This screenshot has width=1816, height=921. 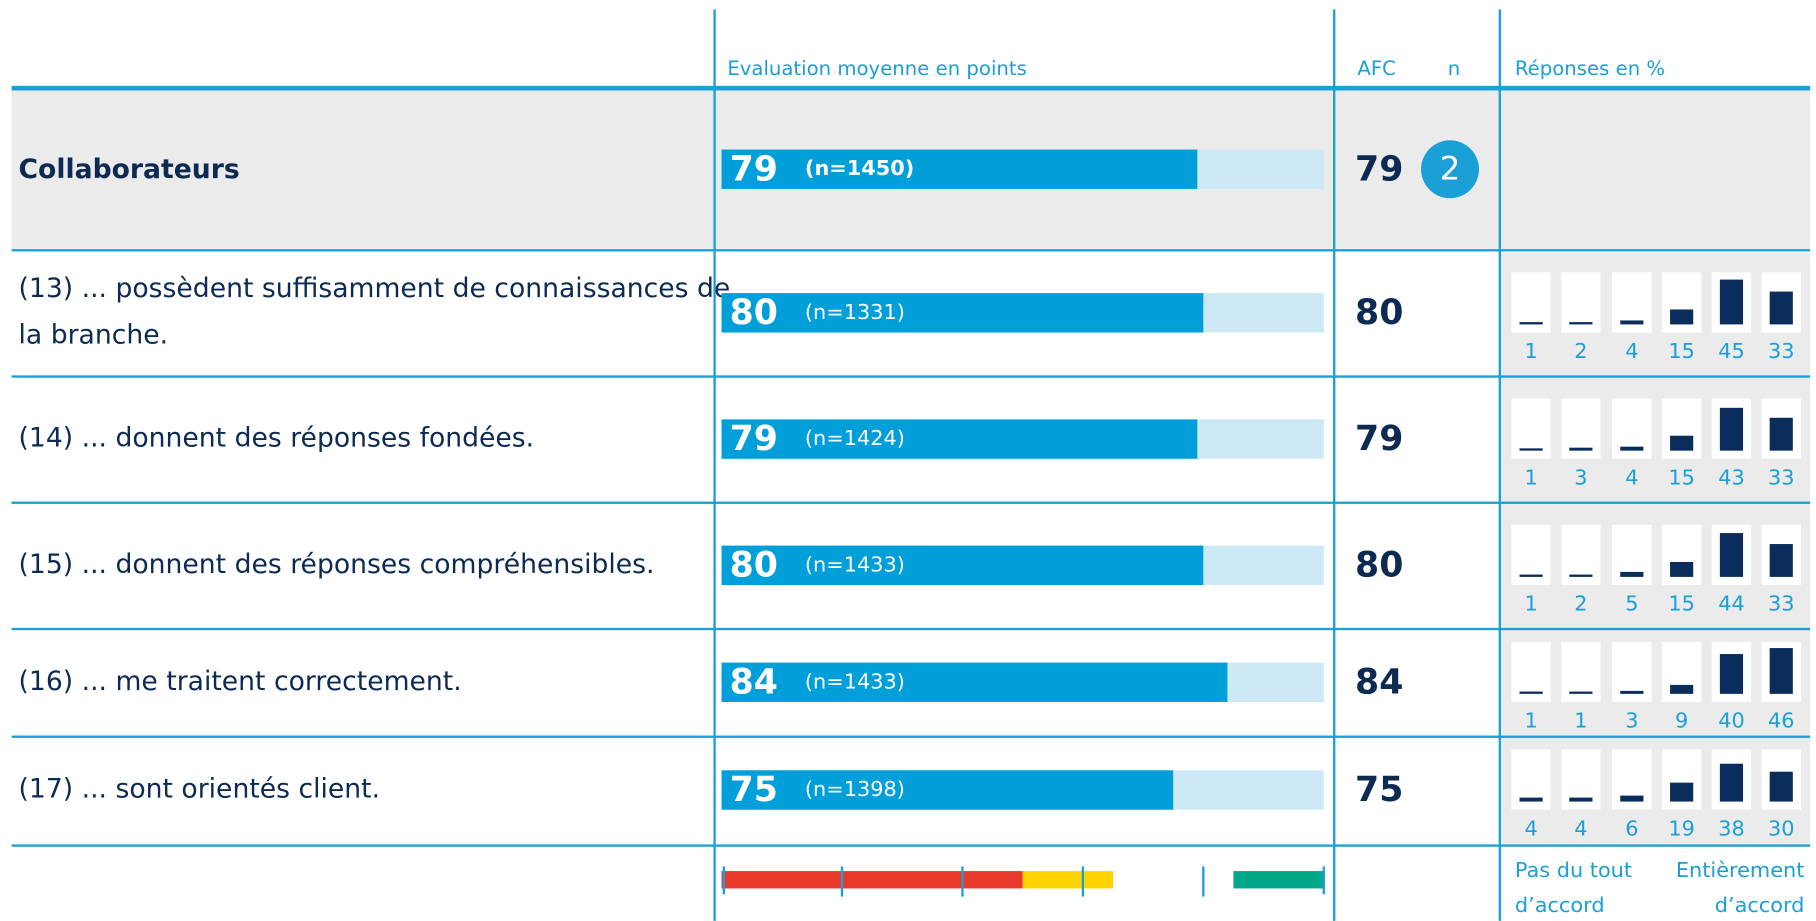 What do you see at coordinates (859, 168) in the screenshot?
I see `n-label: (n=1450)` at bounding box center [859, 168].